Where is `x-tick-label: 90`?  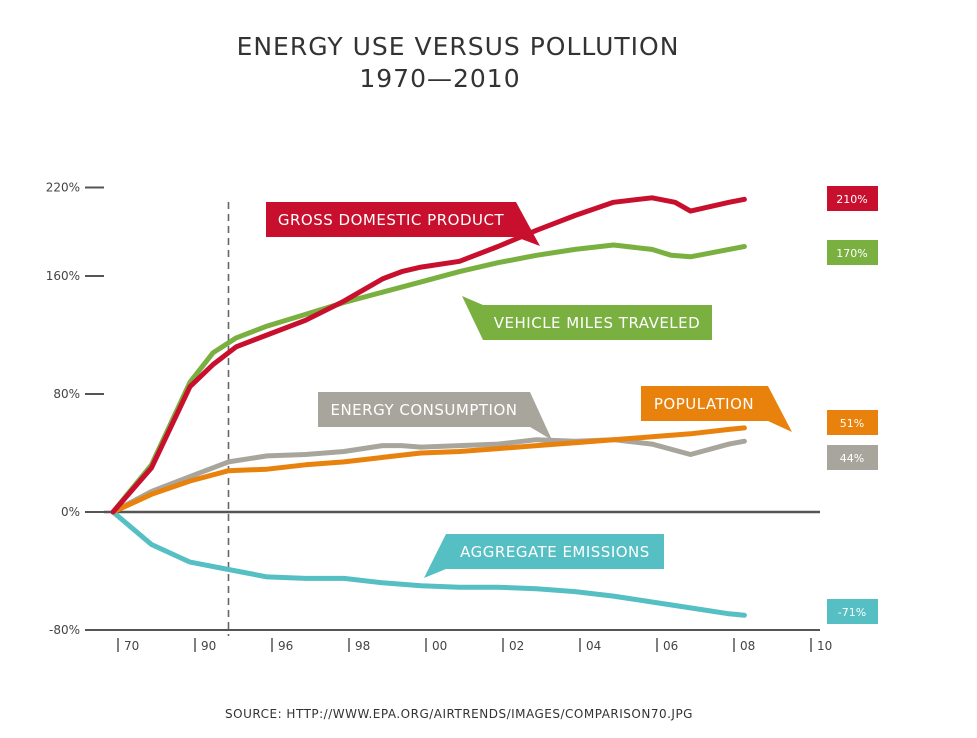
x-tick-label: 90 is located at coordinates (208, 646).